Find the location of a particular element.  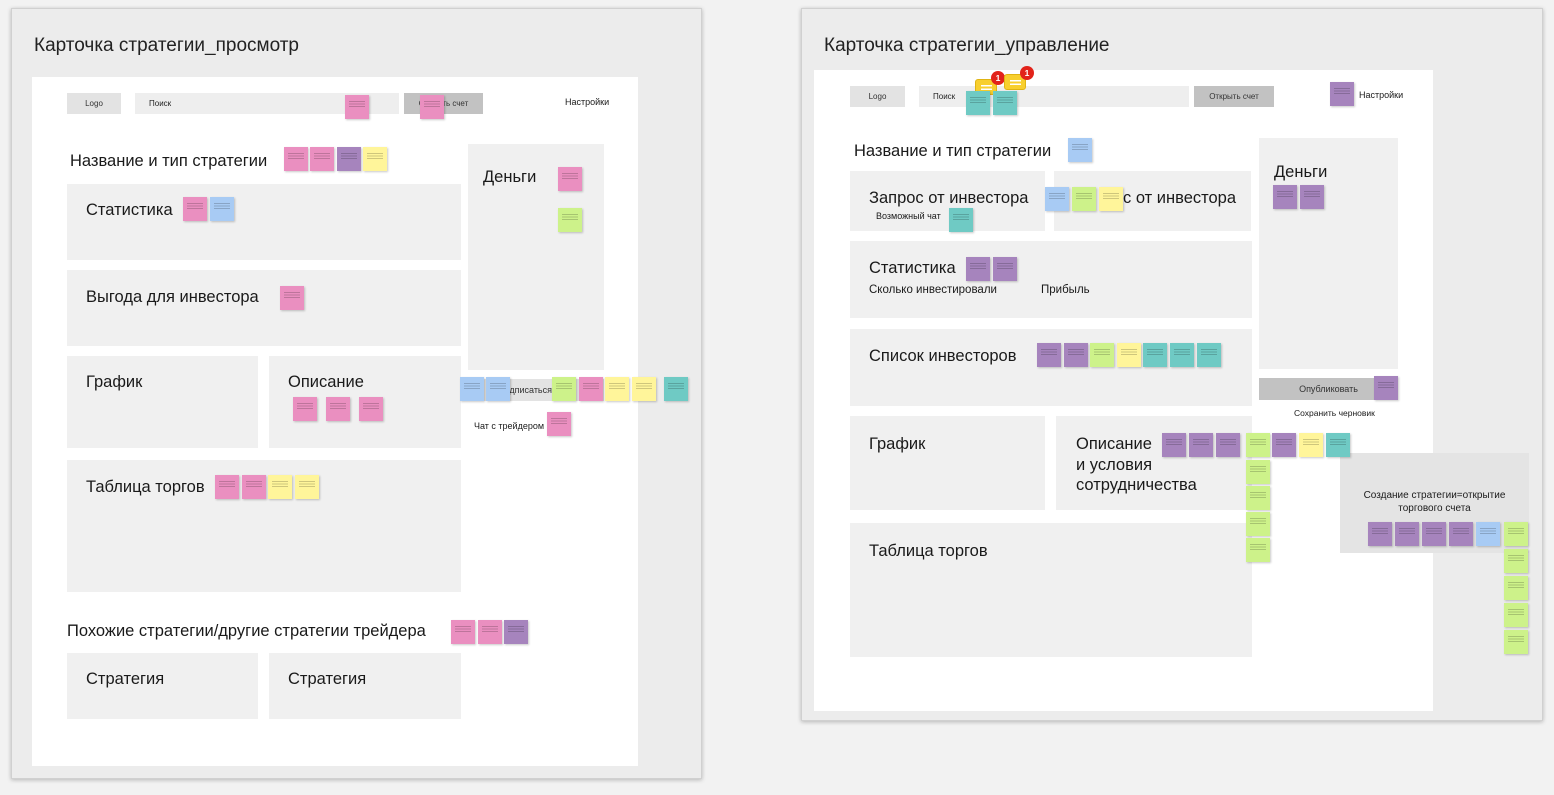

comment-count: 1 is located at coordinates (998, 78).